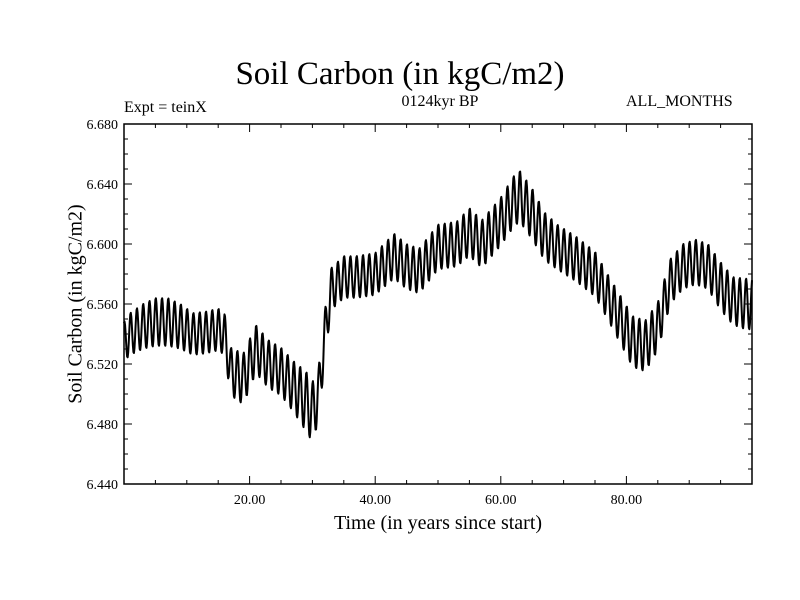  What do you see at coordinates (103, 485) in the screenshot?
I see `y-tick-label: 6.440` at bounding box center [103, 485].